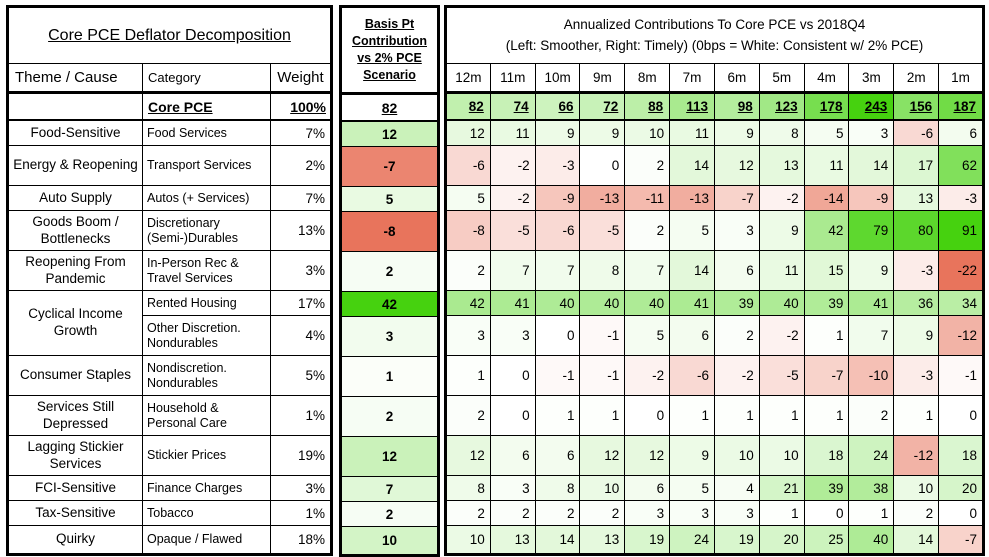 This screenshot has height=557, width=989. Describe the element at coordinates (647, 303) in the screenshot. I see `value-cell-8m: 40` at that location.